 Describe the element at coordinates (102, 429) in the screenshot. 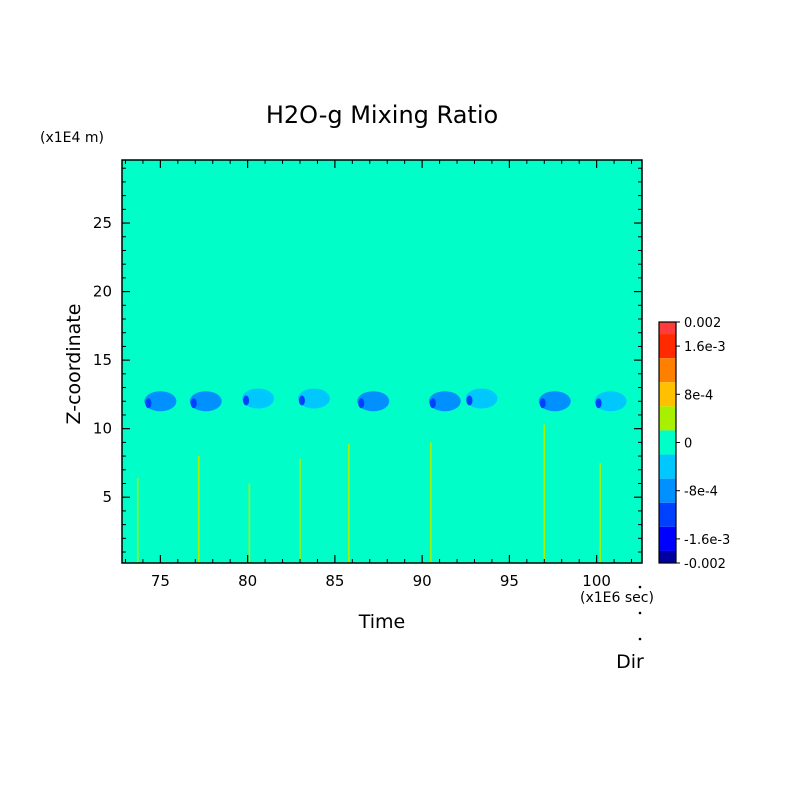

I see `y-tick-label: 10` at that location.